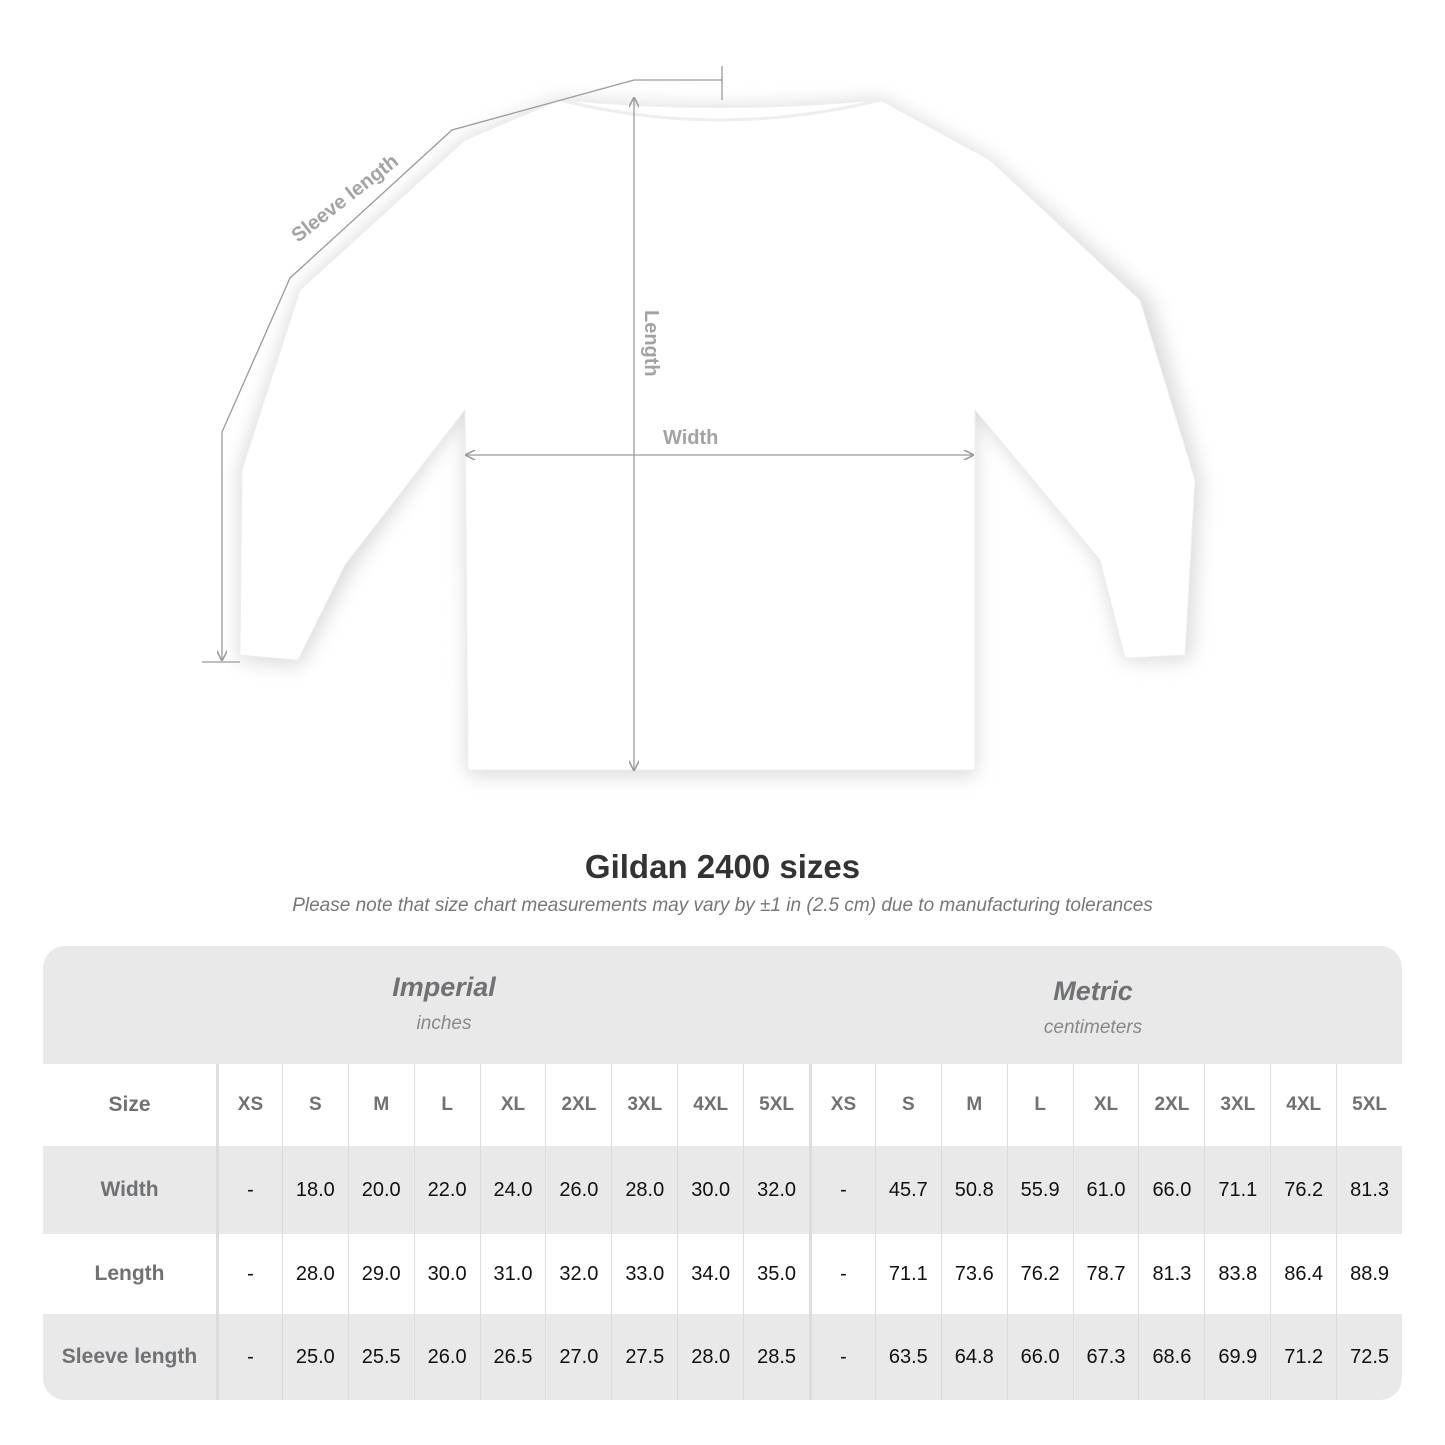  What do you see at coordinates (380, 1274) in the screenshot?
I see `imperial-value: 29.0` at bounding box center [380, 1274].